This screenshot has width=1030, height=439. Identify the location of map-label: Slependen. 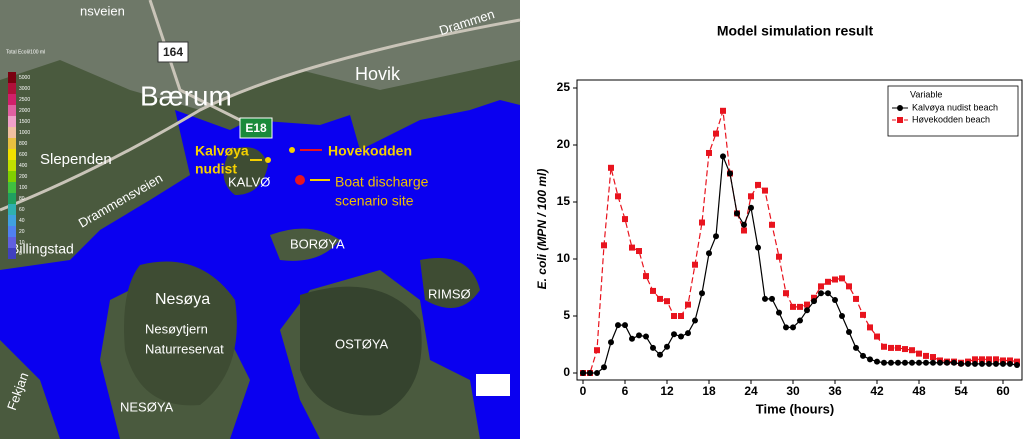
(76, 159).